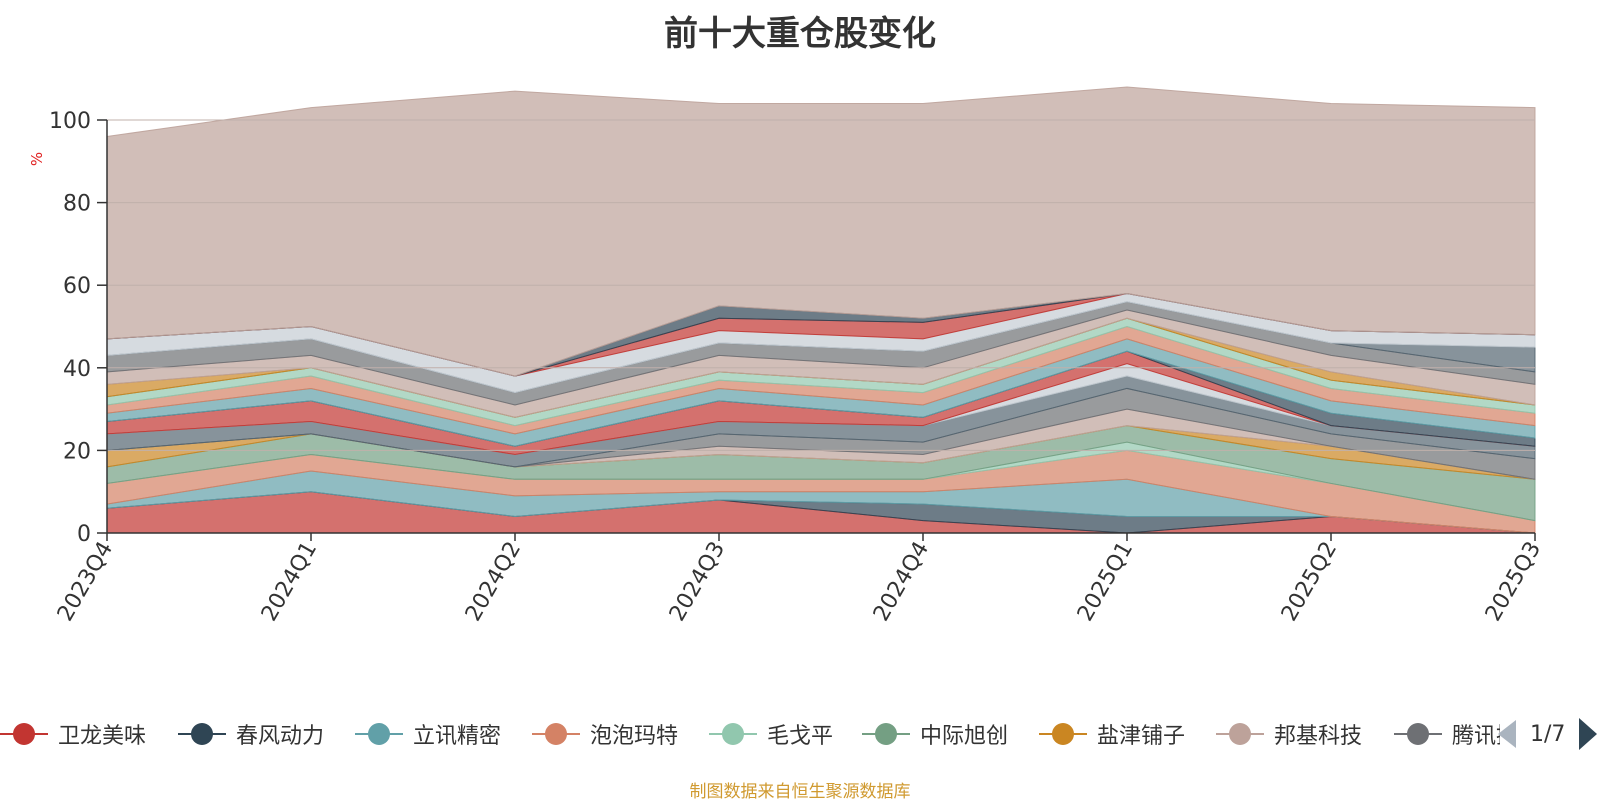  What do you see at coordinates (1513, 582) in the screenshot?
I see `x-tick-label: 2025Q3` at bounding box center [1513, 582].